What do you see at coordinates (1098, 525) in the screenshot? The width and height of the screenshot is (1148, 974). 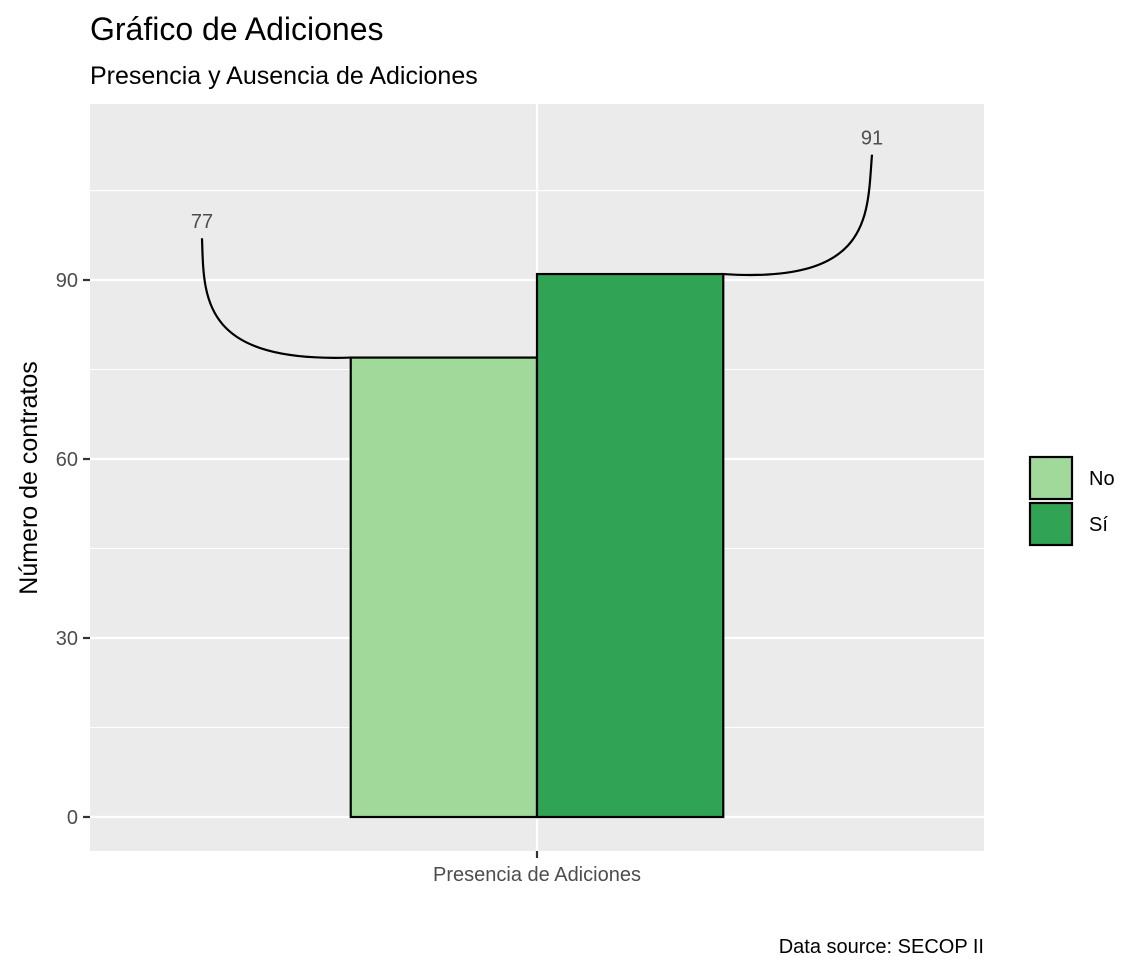 I see `legend-label-Sí: Sí` at bounding box center [1098, 525].